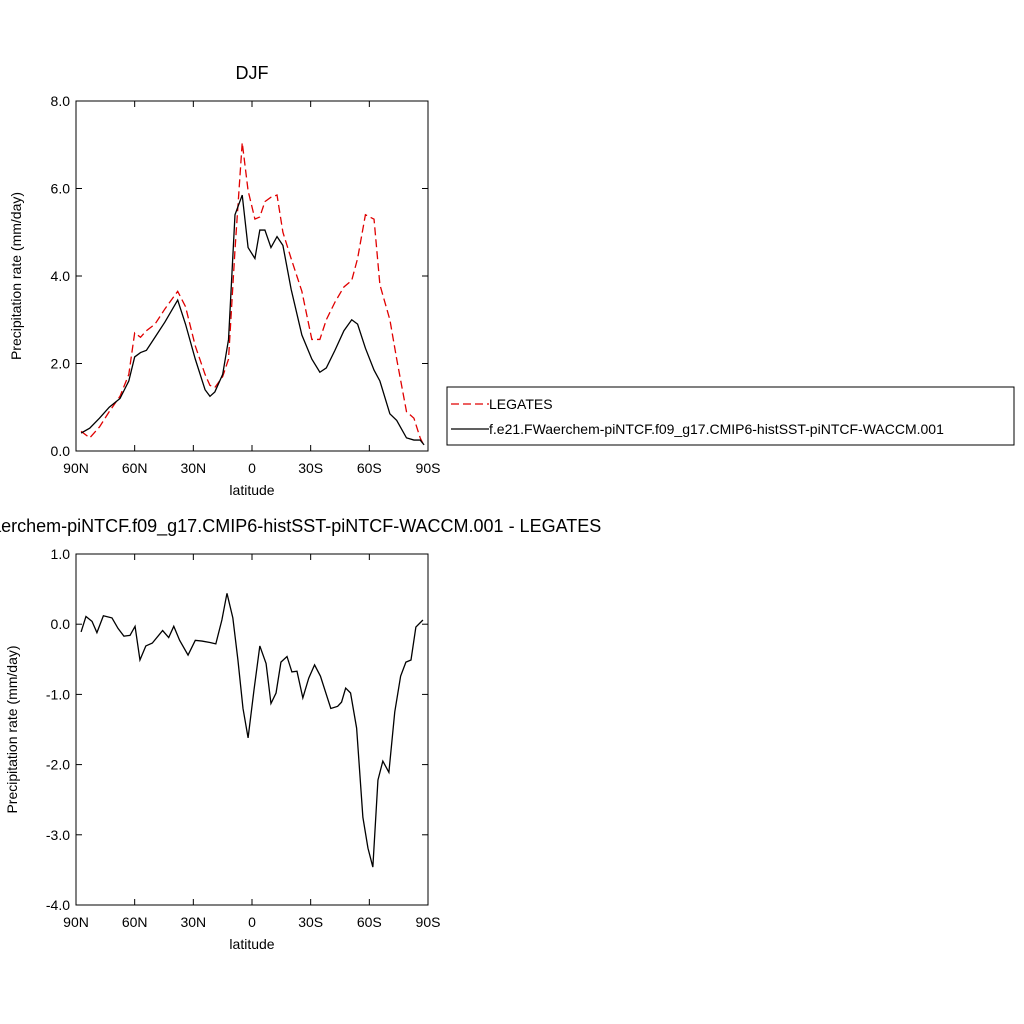  Describe the element at coordinates (252, 73) in the screenshot. I see `chart-title: DJF` at that location.